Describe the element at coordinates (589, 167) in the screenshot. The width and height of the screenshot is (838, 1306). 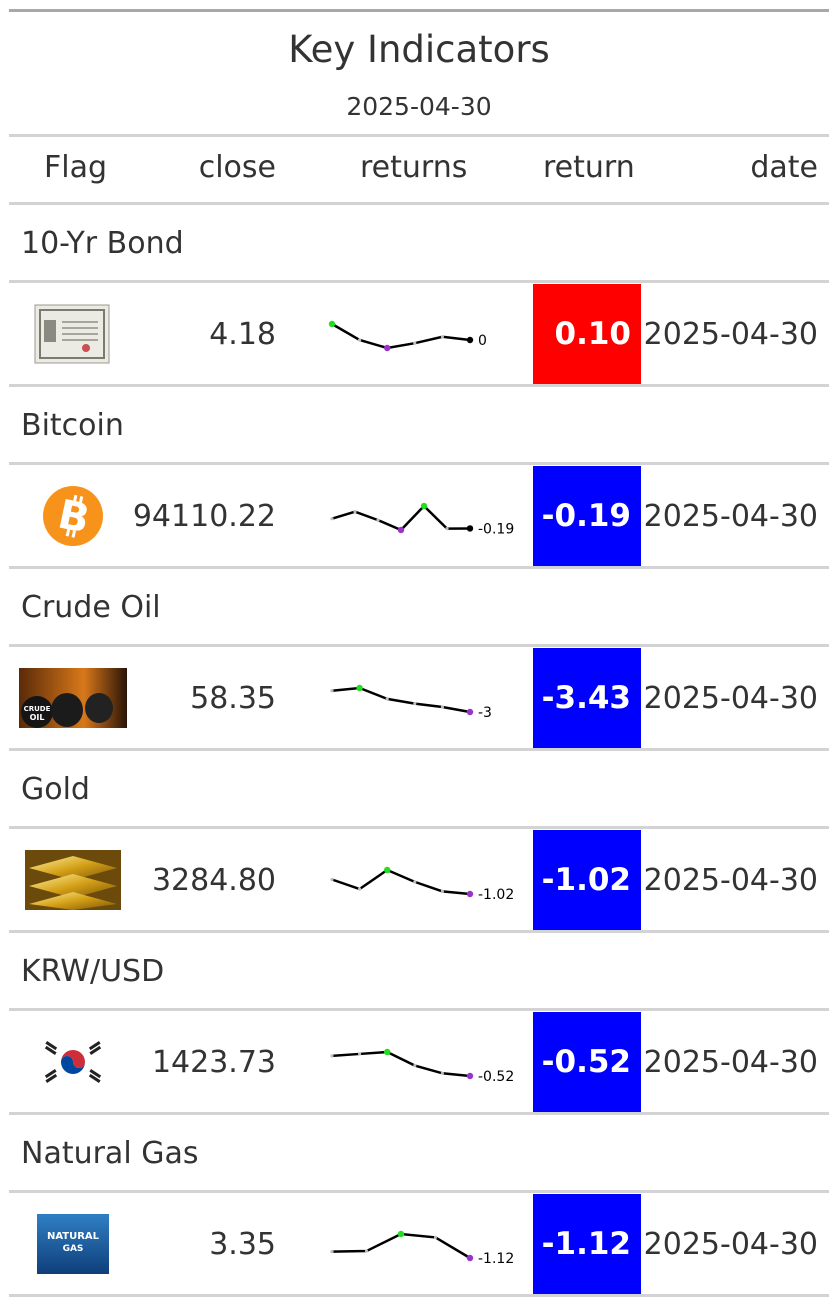
I see `column-header-return: return` at that location.